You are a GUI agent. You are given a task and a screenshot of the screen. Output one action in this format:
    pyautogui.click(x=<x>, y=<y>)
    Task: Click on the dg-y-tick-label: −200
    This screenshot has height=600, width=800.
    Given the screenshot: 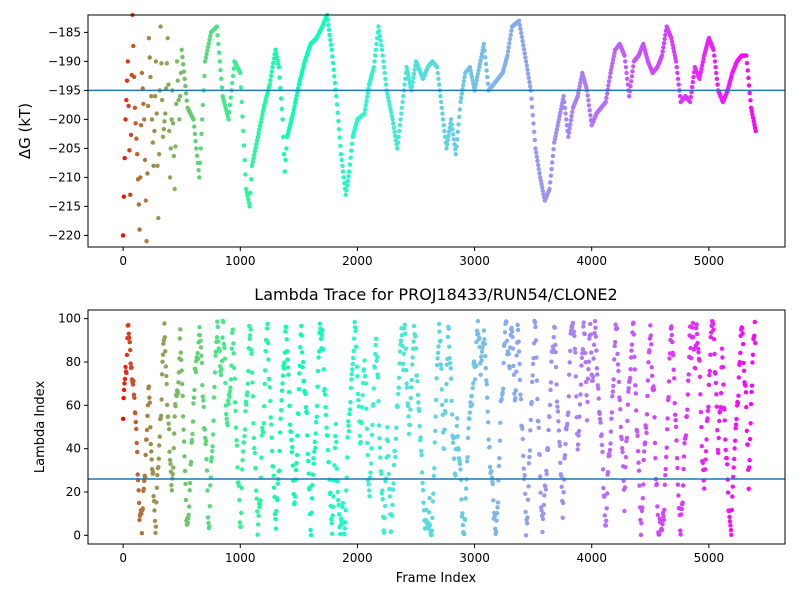 What is the action you would take?
    pyautogui.click(x=64, y=119)
    